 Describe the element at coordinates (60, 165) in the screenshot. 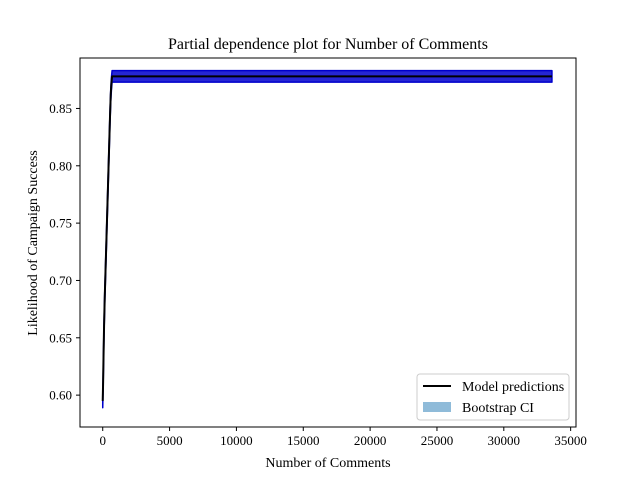

I see `y-tick-label: 0.80` at that location.